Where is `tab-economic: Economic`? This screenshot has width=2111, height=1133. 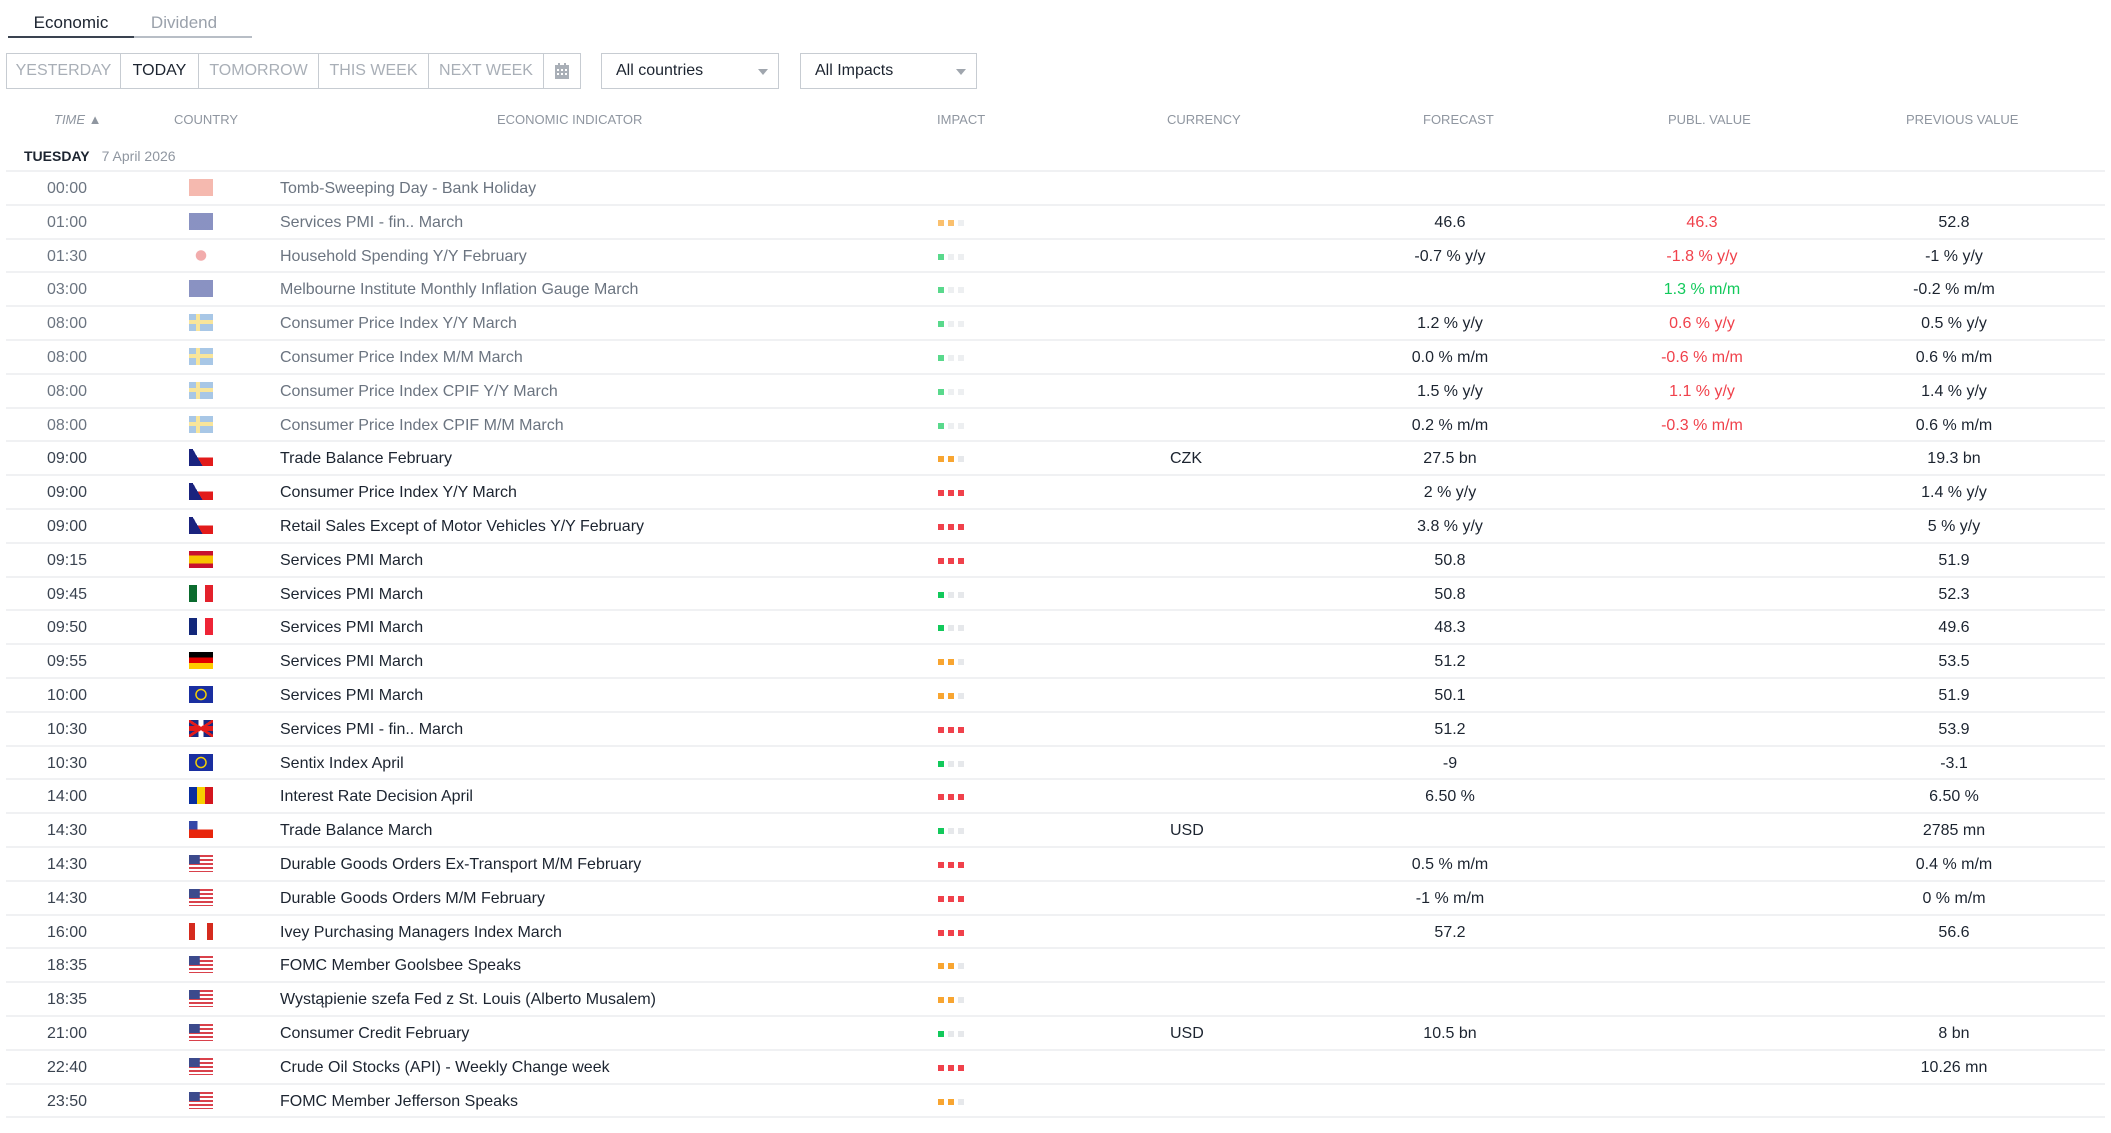
tab-economic: Economic is located at coordinates (71, 23).